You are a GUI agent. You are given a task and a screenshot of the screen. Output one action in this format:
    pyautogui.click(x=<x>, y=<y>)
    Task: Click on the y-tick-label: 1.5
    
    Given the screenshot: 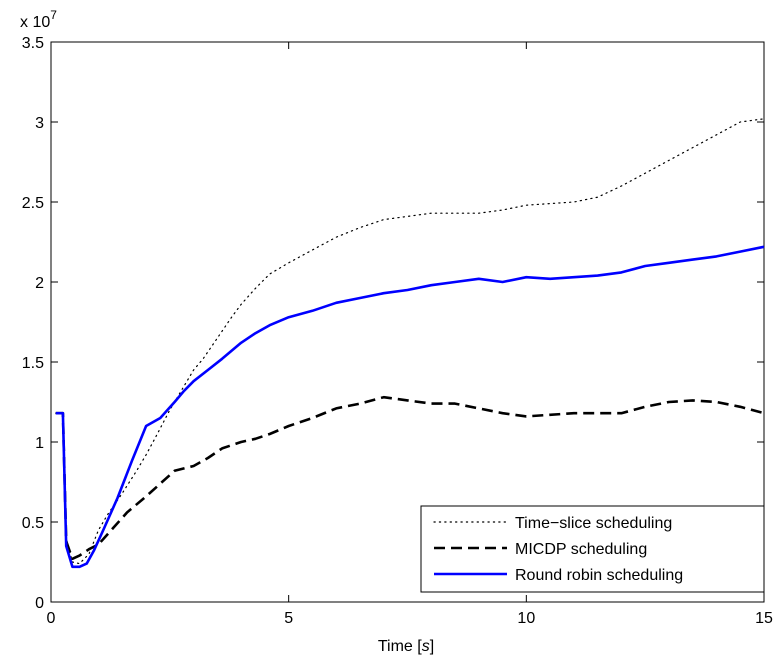 What is the action you would take?
    pyautogui.click(x=33, y=363)
    